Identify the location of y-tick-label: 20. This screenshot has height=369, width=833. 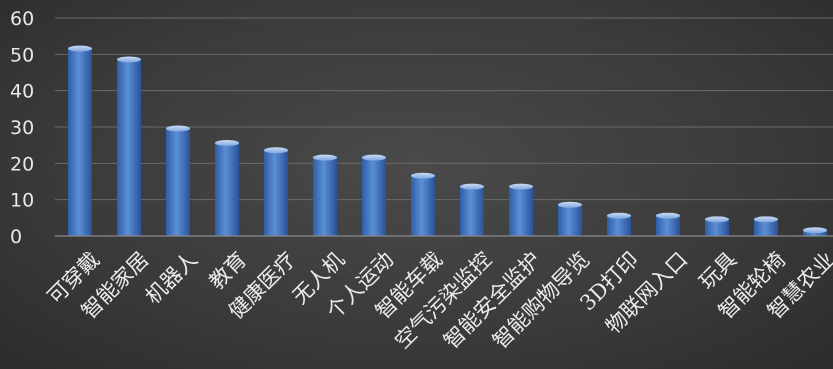
(22, 164).